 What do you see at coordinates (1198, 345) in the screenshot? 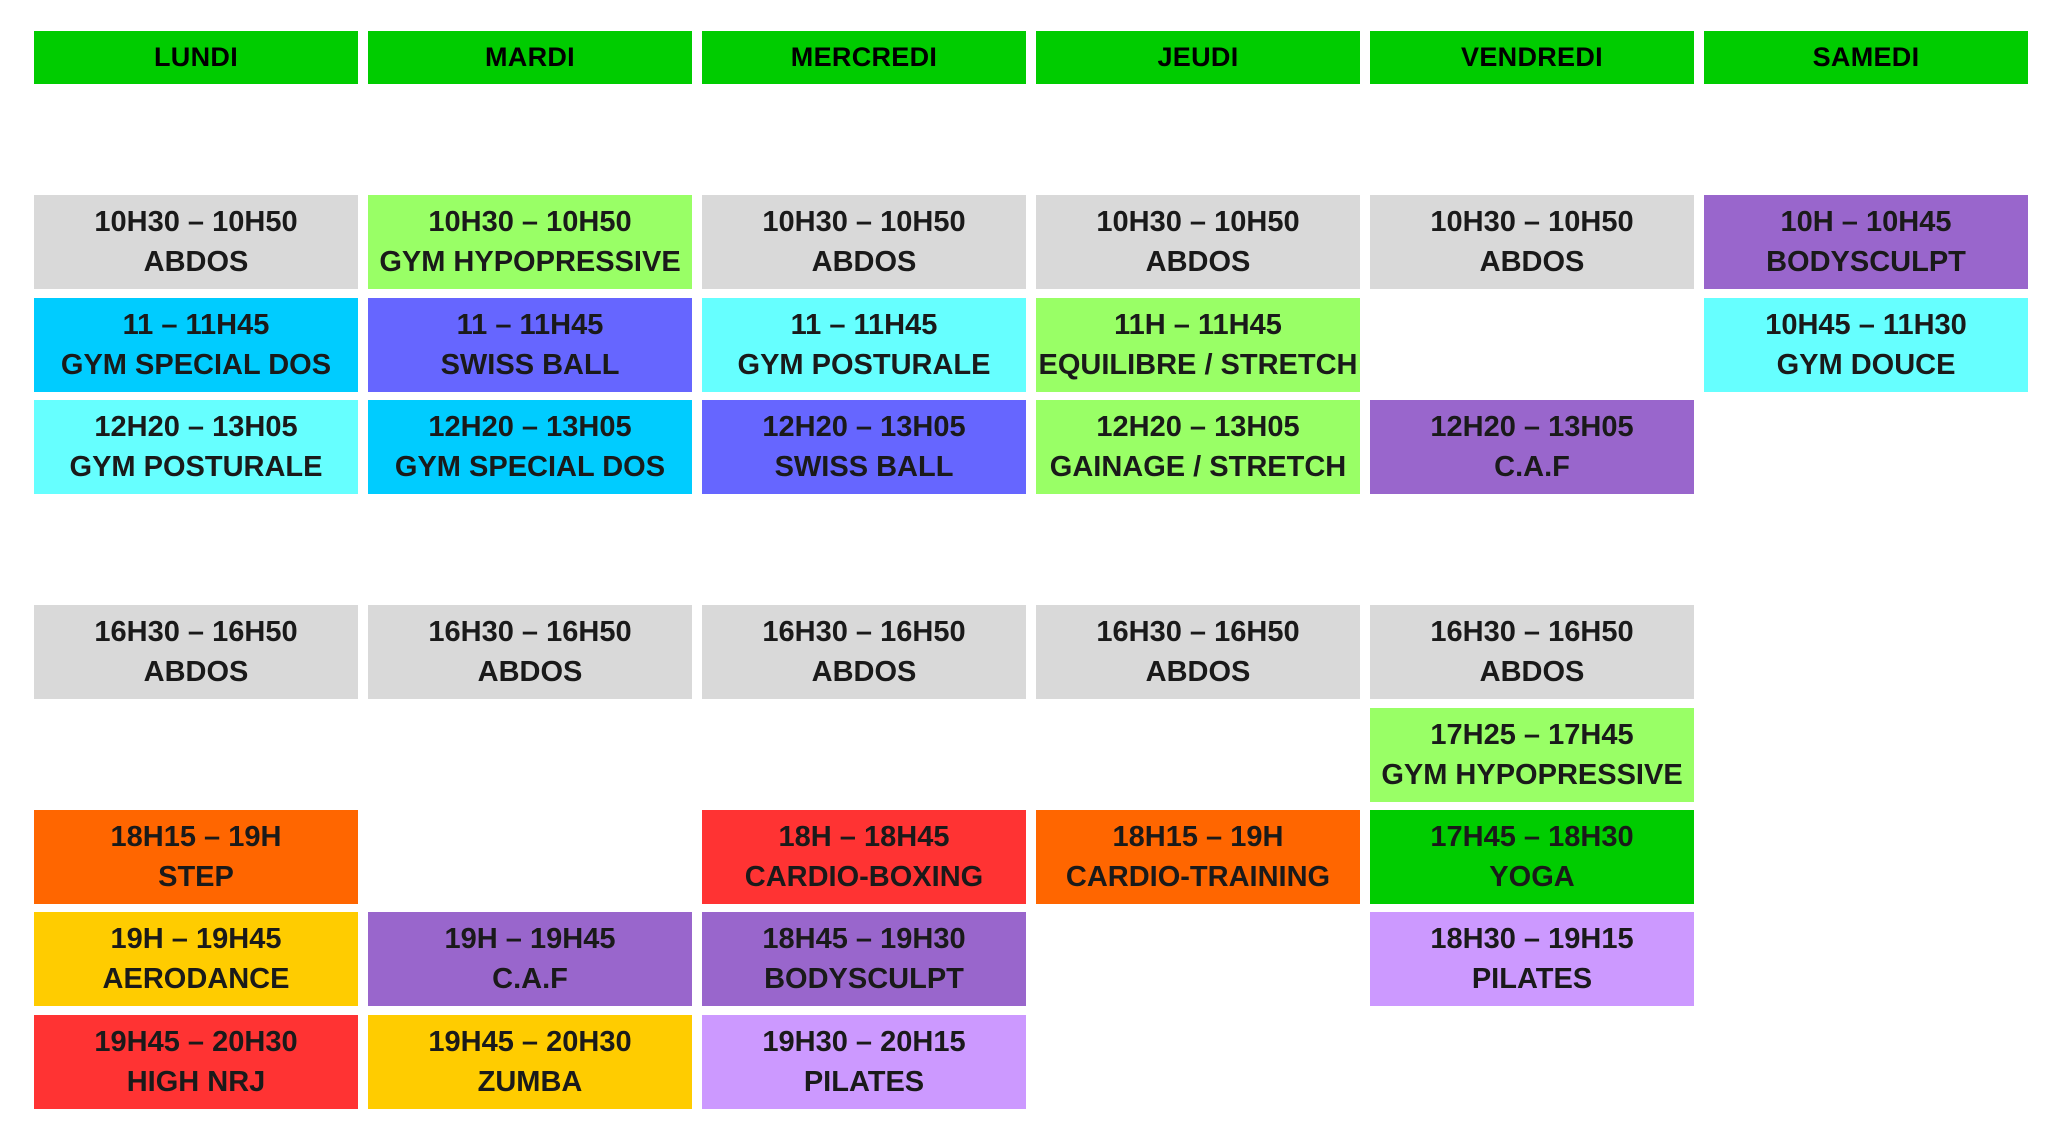
I see `session-cell: 11H – 11H45 EQUILIBRE / STRETCH` at bounding box center [1198, 345].